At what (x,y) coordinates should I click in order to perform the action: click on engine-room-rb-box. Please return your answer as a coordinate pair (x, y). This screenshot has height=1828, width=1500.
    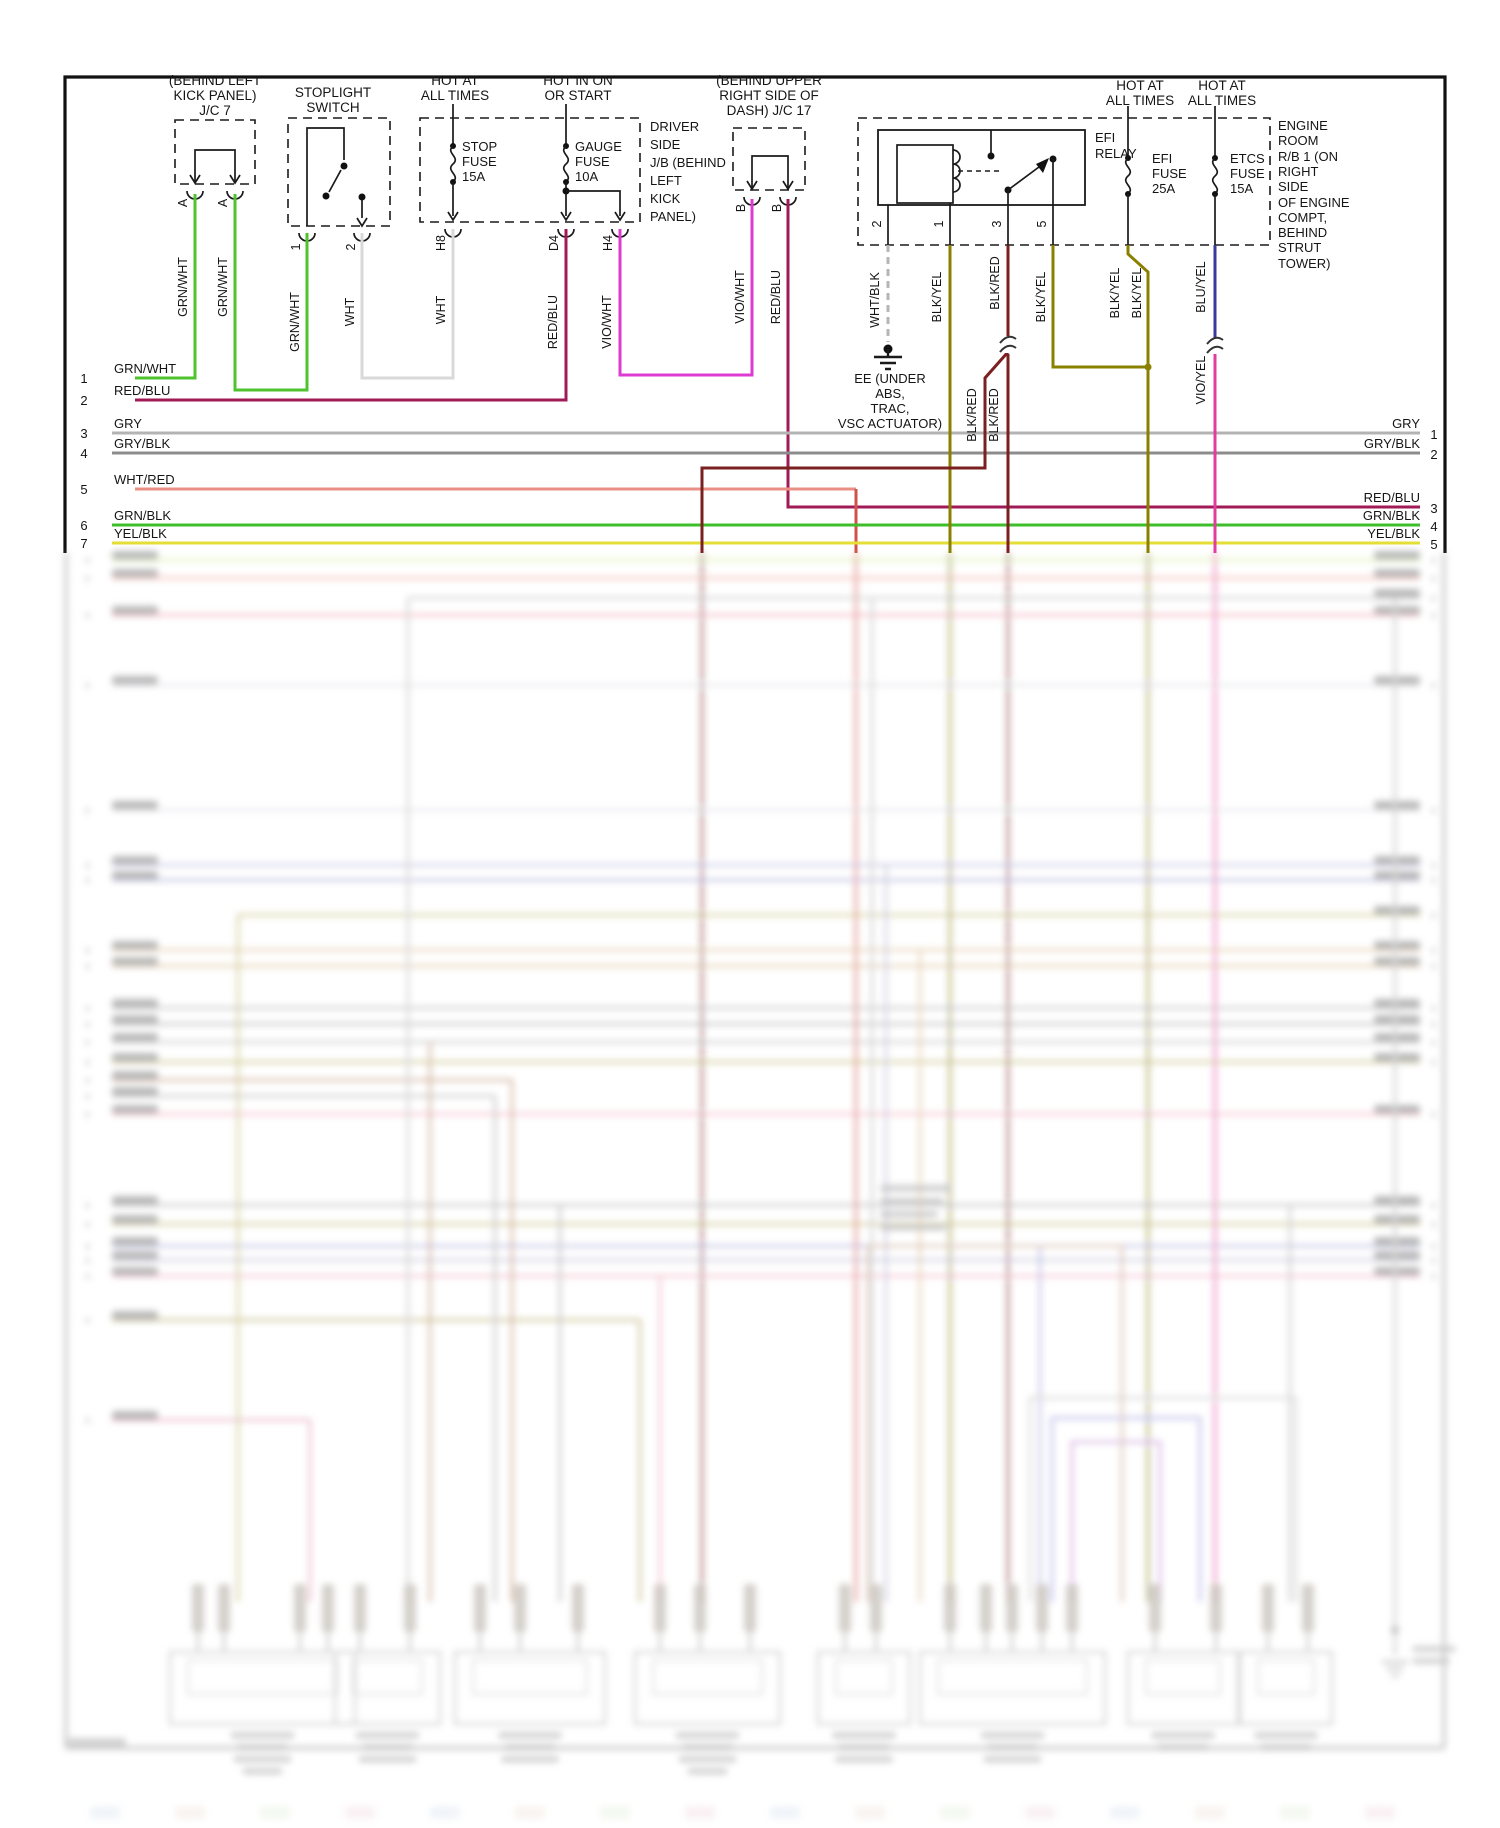
    Looking at the image, I should click on (1064, 181).